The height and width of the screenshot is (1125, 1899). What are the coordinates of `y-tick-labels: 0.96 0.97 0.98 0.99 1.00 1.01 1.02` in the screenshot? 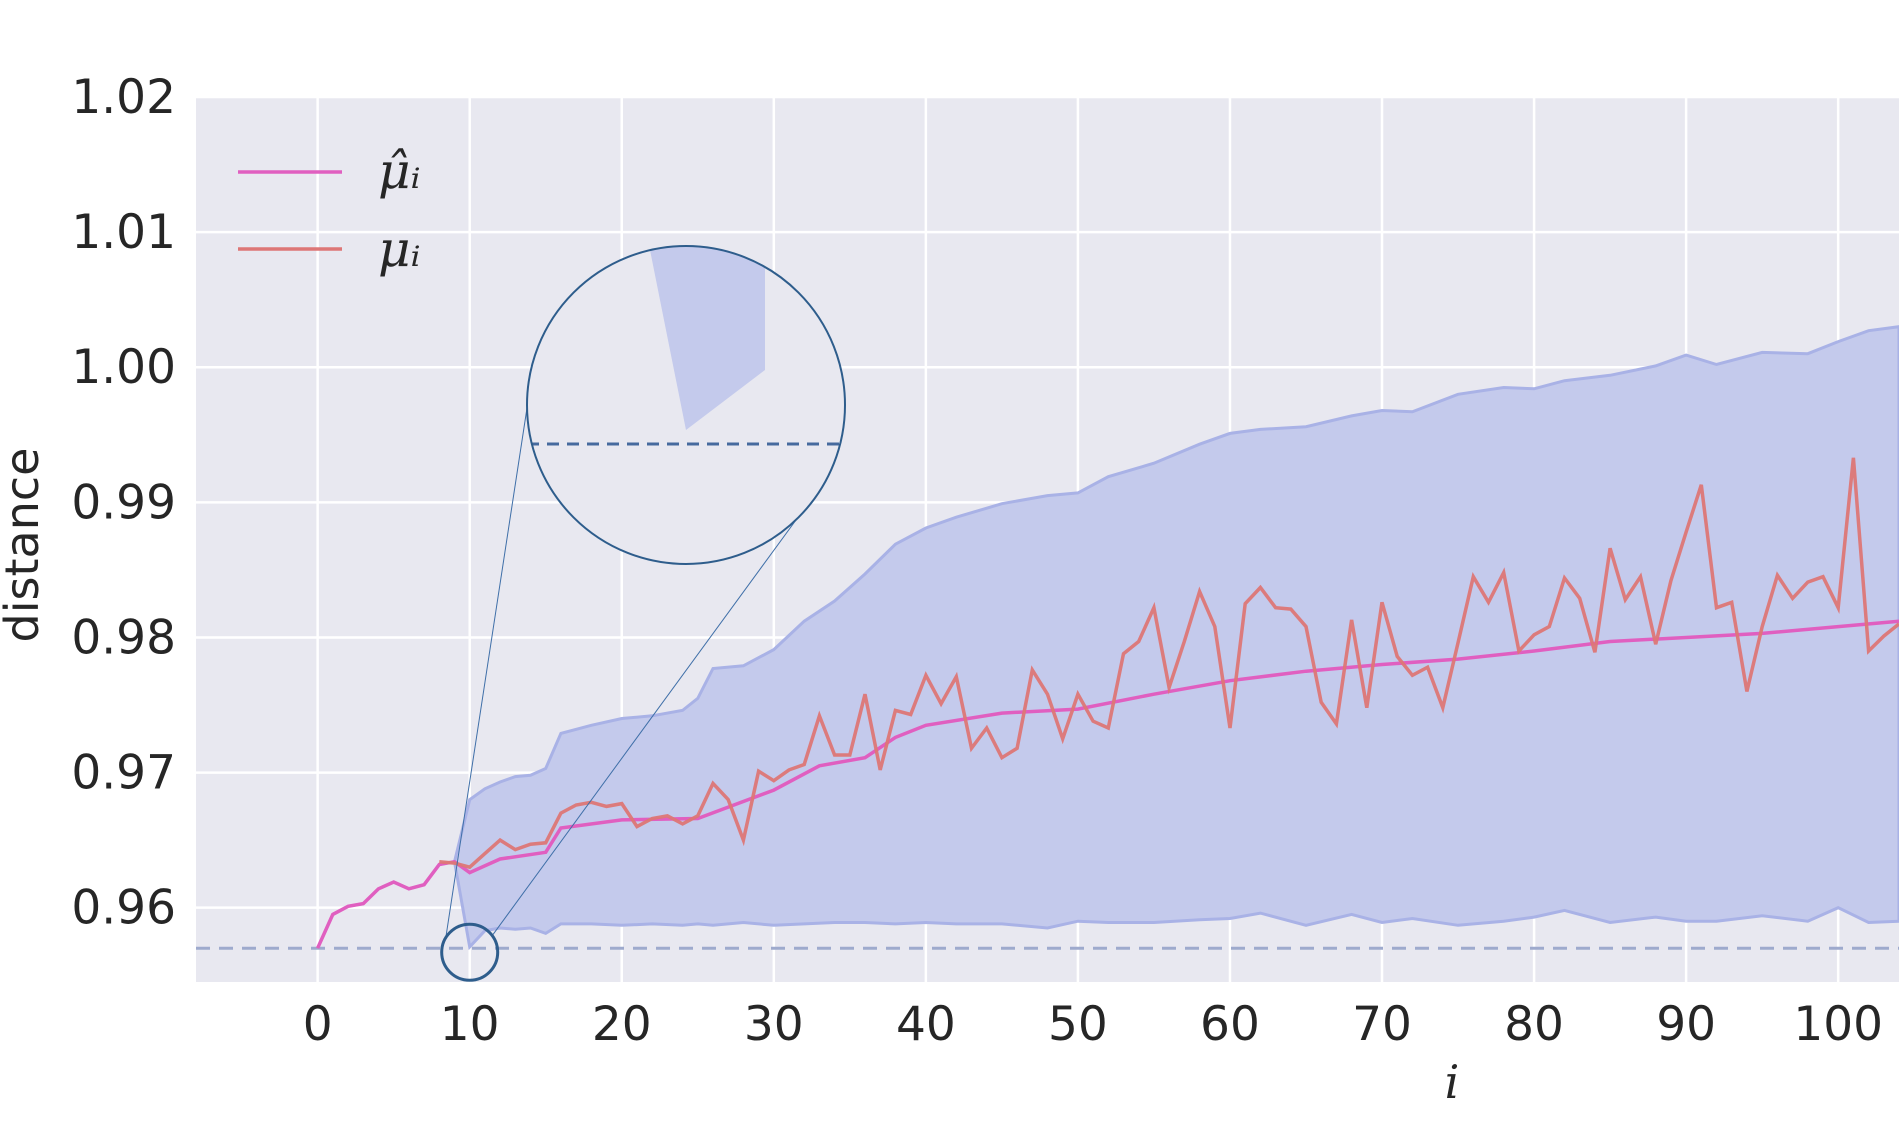 It's located at (123, 503).